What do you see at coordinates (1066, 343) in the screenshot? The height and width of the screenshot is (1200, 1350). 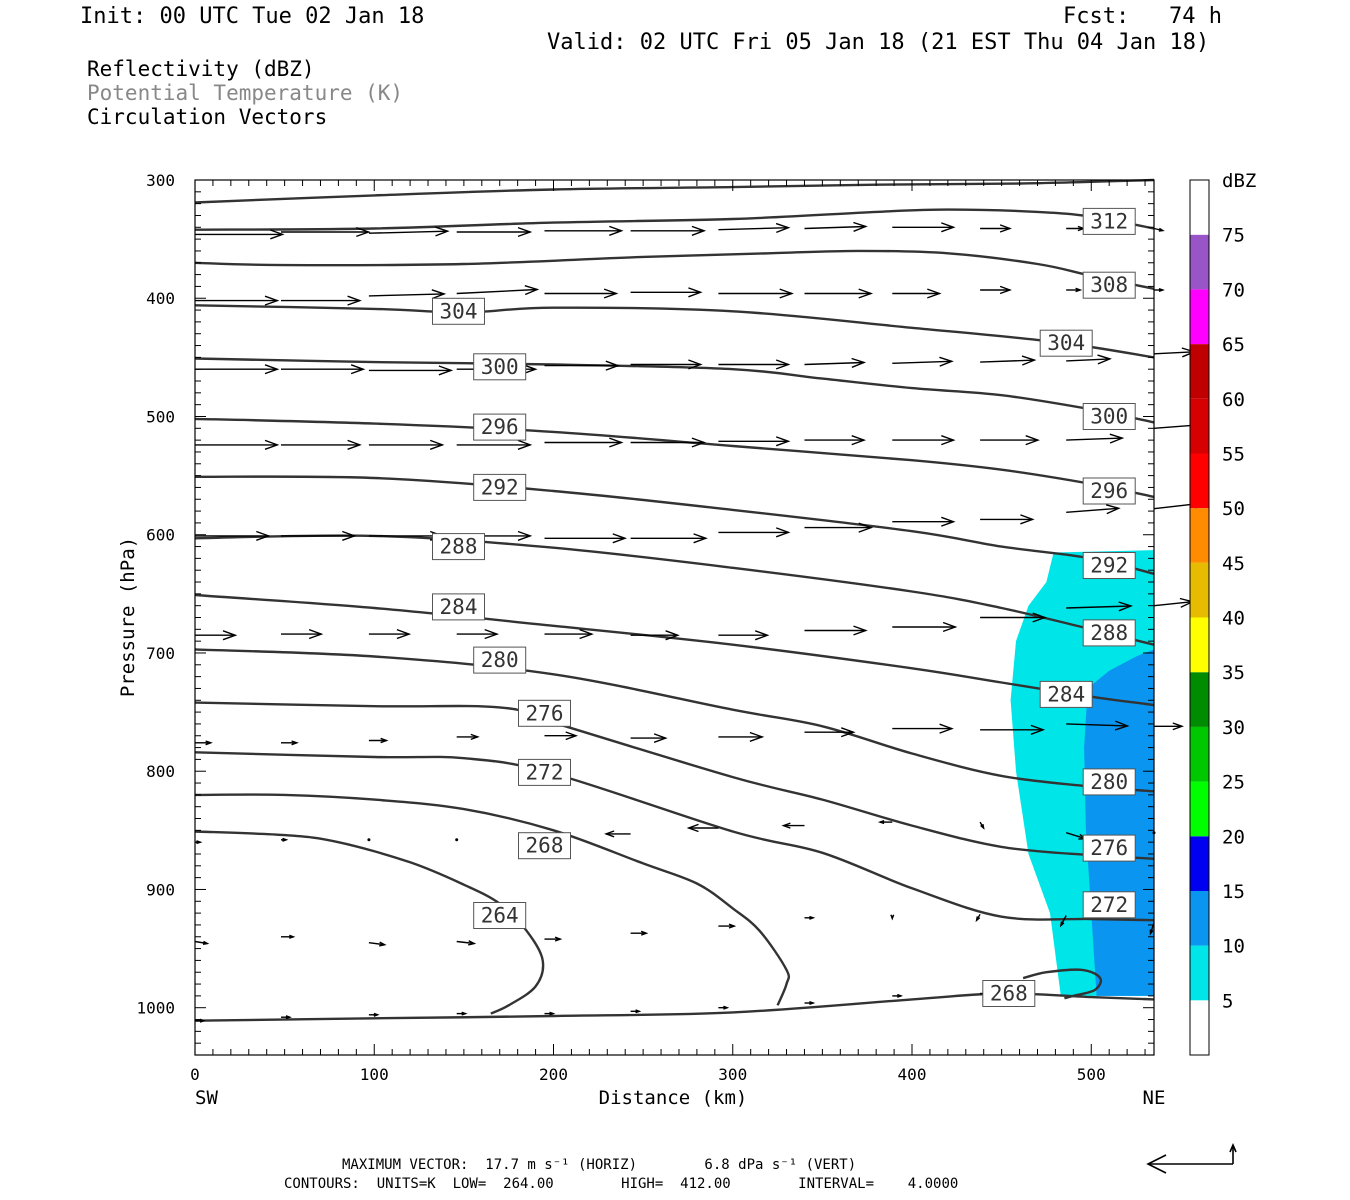 I see `contour-label-text: 304` at bounding box center [1066, 343].